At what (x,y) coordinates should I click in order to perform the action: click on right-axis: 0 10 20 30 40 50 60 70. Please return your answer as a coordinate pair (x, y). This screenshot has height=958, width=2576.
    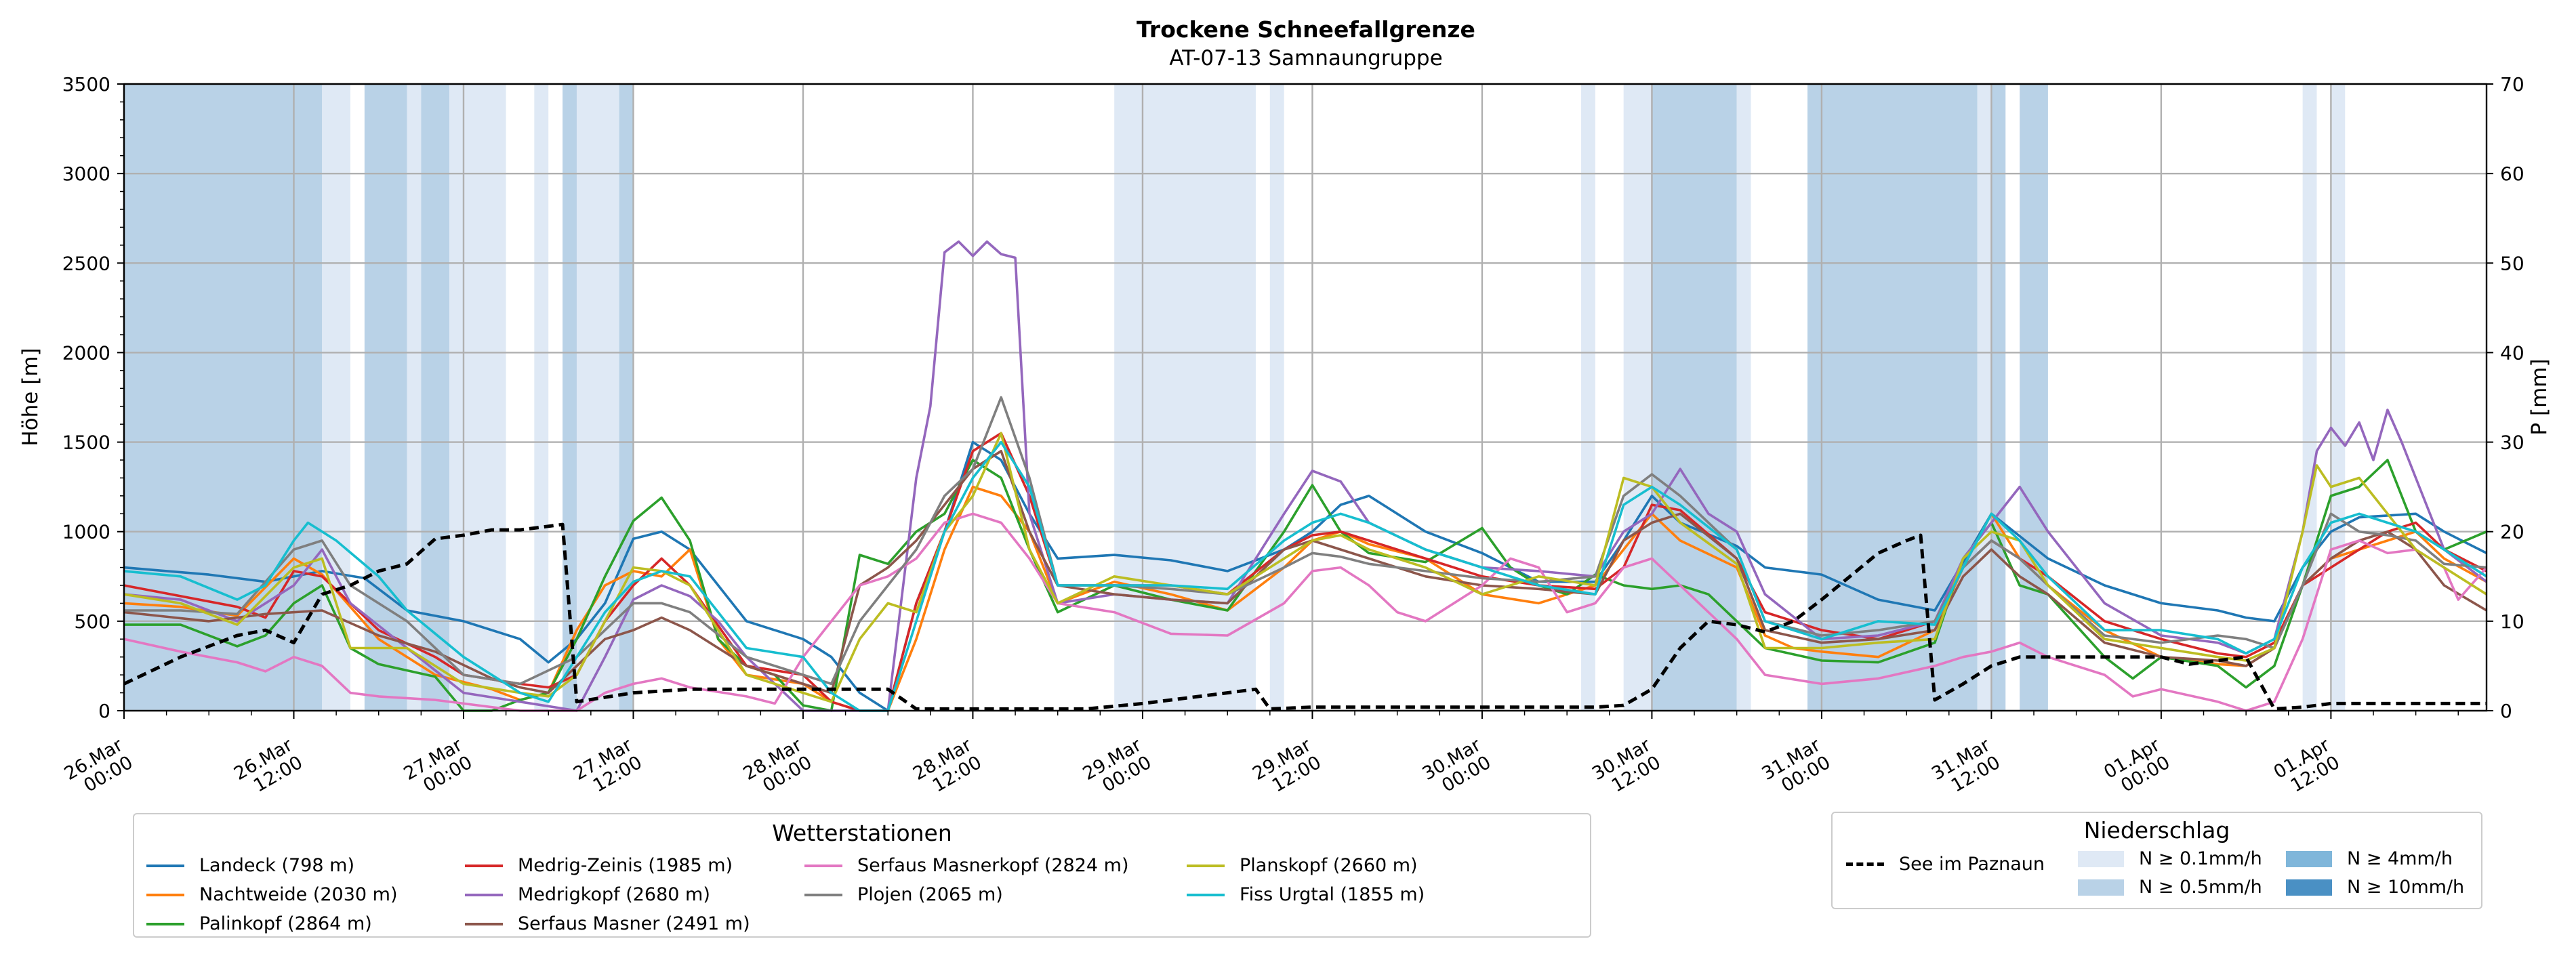
    Looking at the image, I should click on (2506, 397).